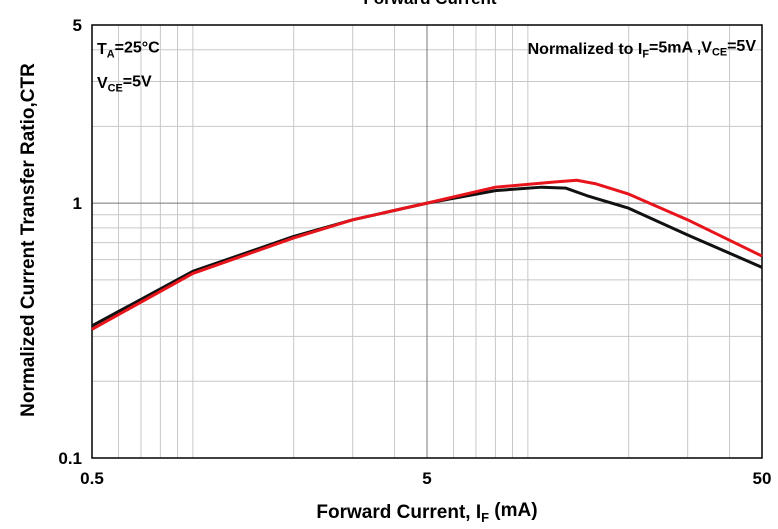  I want to click on text-part: V, so click(102, 83).